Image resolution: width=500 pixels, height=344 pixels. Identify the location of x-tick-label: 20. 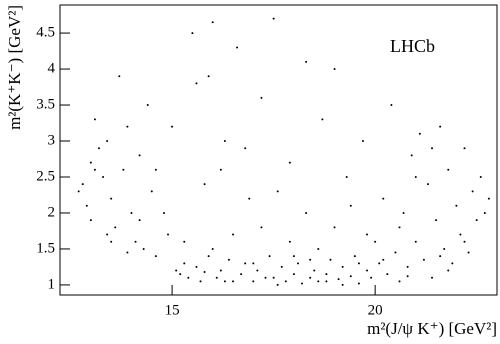
(375, 310).